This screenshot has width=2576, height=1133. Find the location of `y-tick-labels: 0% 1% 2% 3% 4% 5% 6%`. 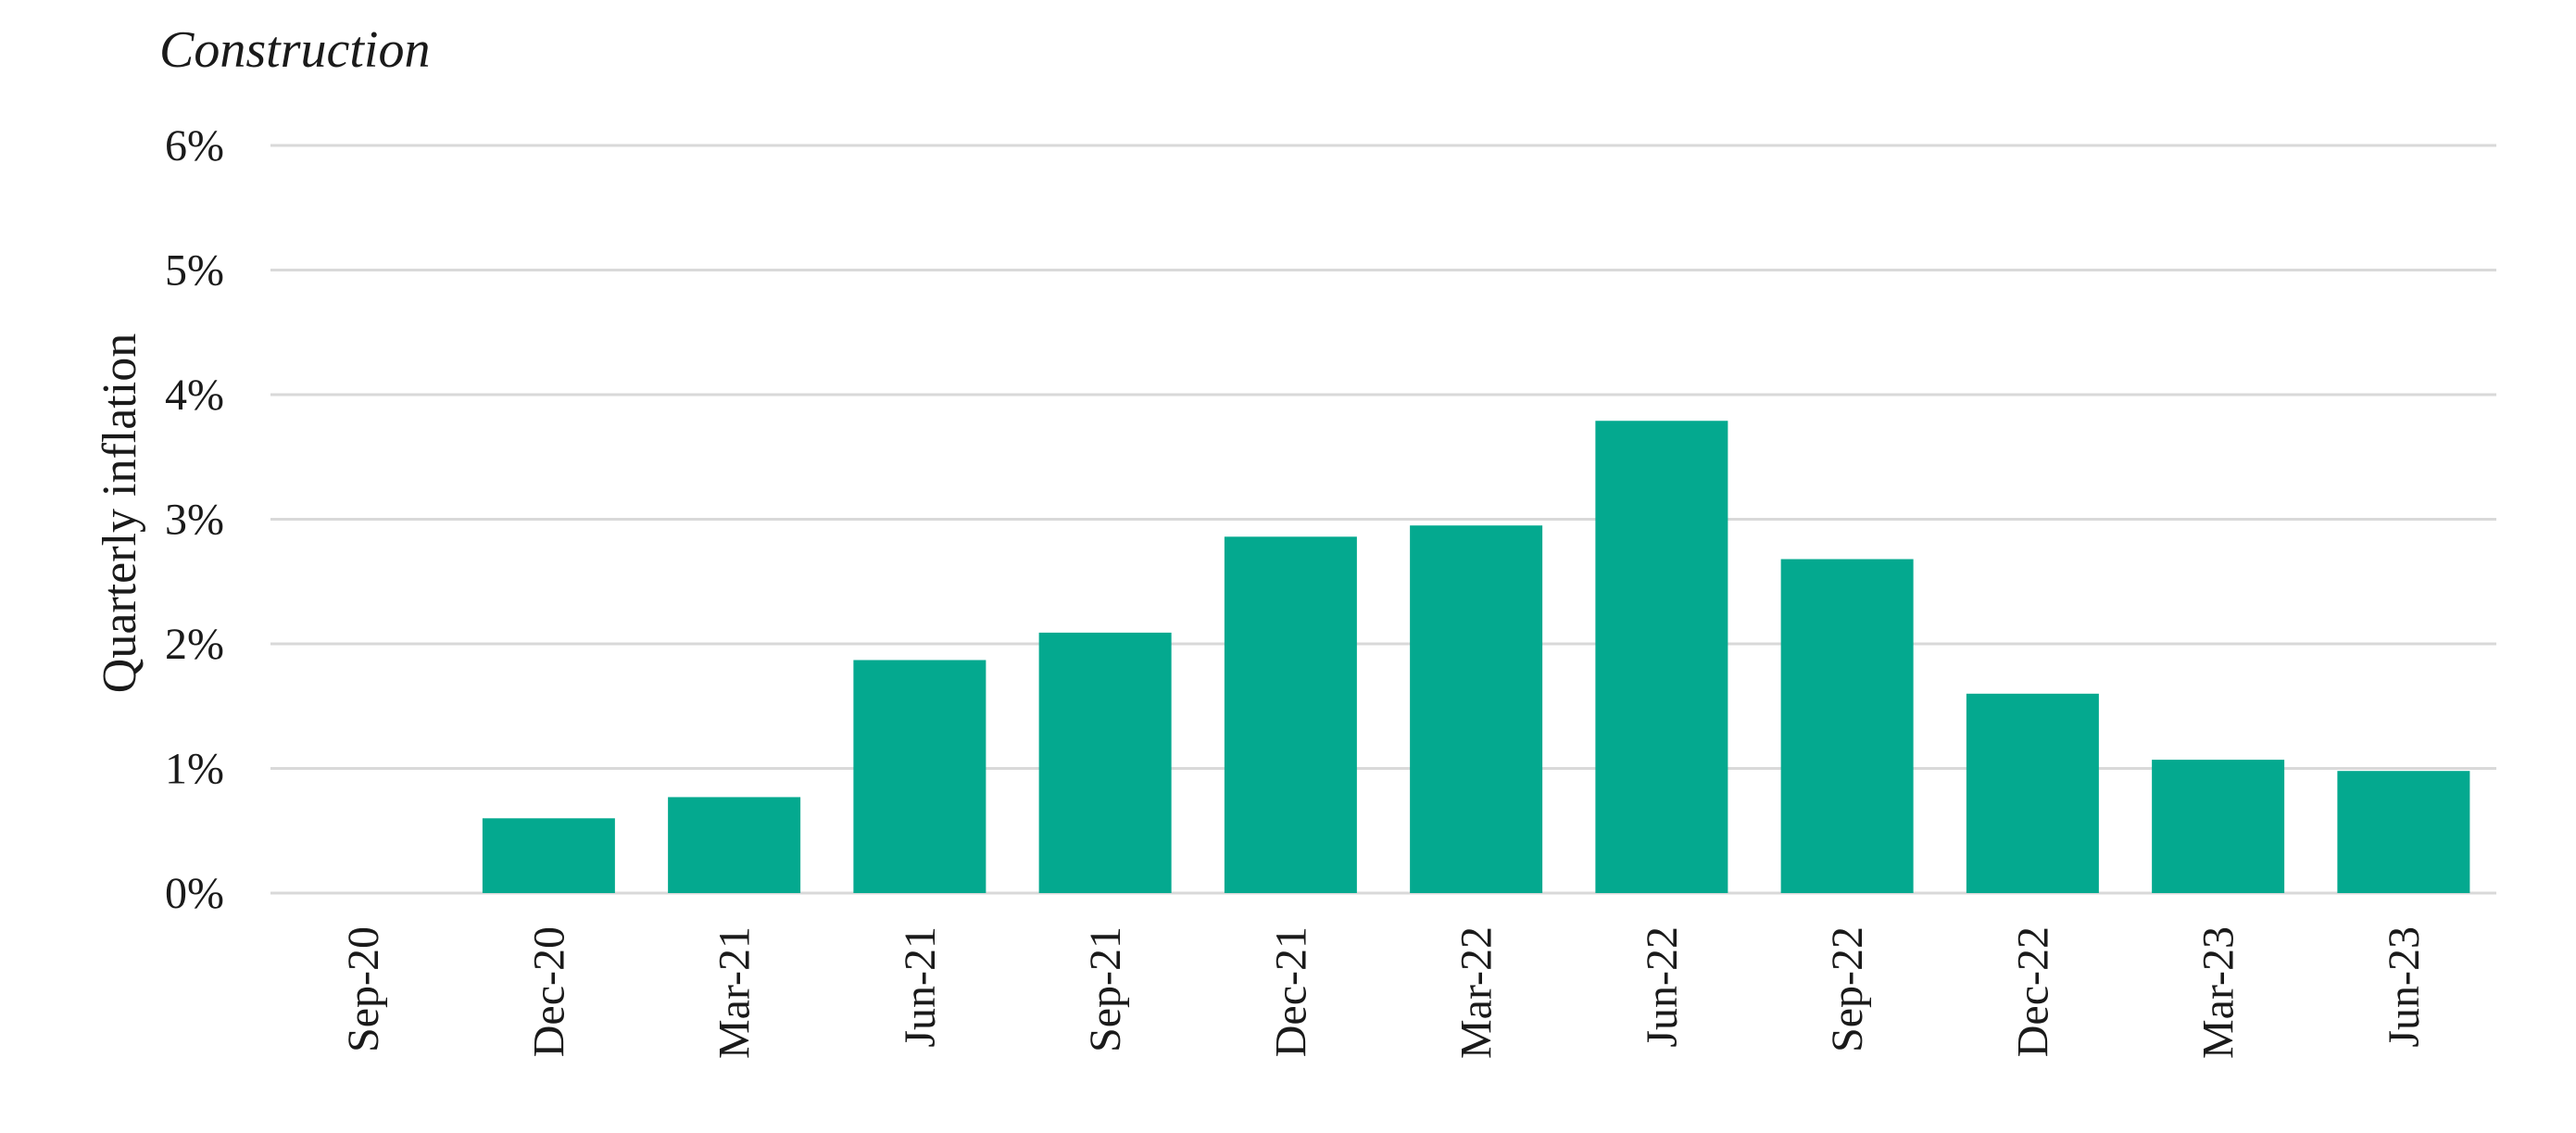

y-tick-labels: 0% 1% 2% 3% 4% 5% 6% is located at coordinates (194, 519).